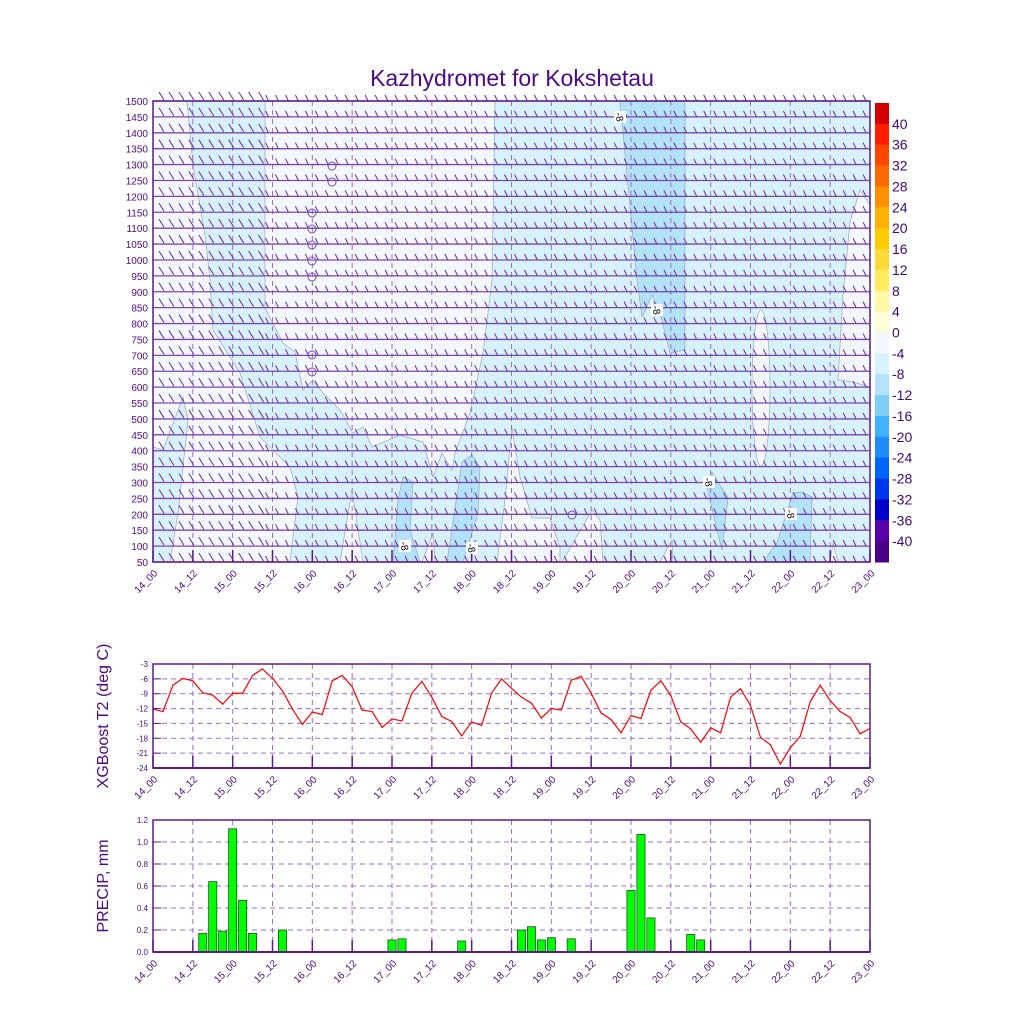 The image size is (1024, 1024). Describe the element at coordinates (139, 499) in the screenshot. I see `y-tick-label: 250` at that location.